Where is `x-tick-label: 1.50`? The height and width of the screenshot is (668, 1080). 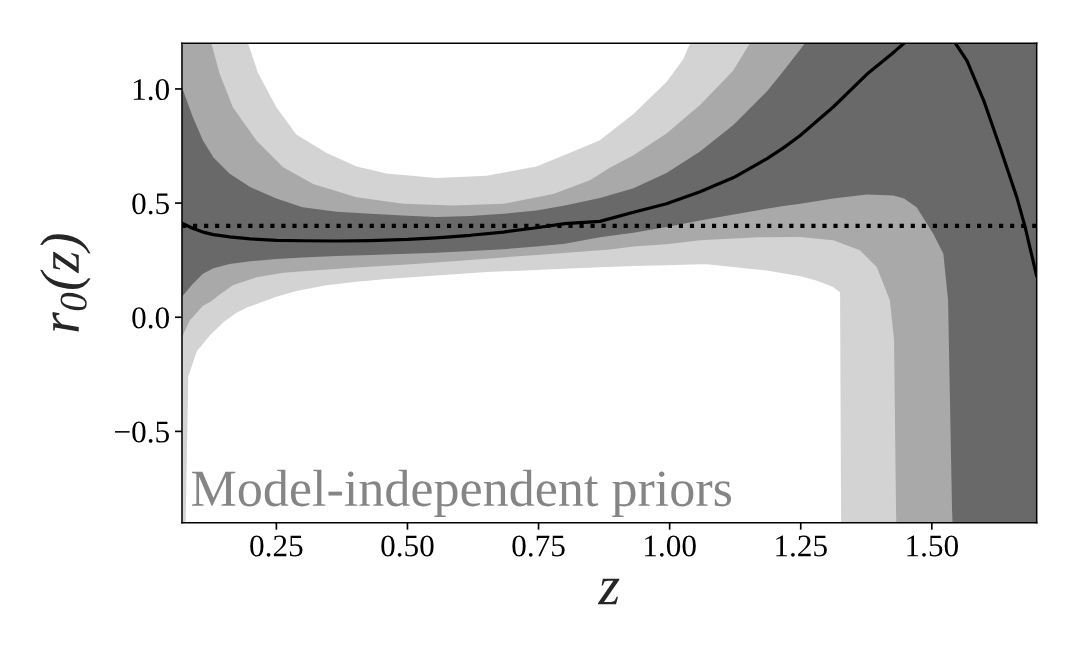 x-tick-label: 1.50 is located at coordinates (932, 546).